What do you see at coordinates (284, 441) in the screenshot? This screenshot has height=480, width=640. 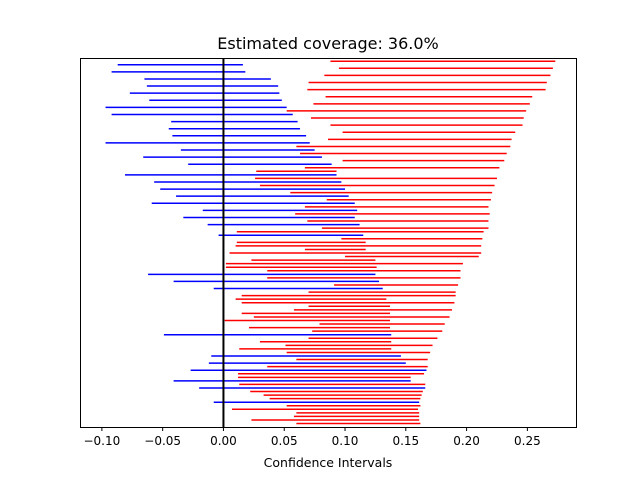 I see `x-tick-label: 0.05` at bounding box center [284, 441].